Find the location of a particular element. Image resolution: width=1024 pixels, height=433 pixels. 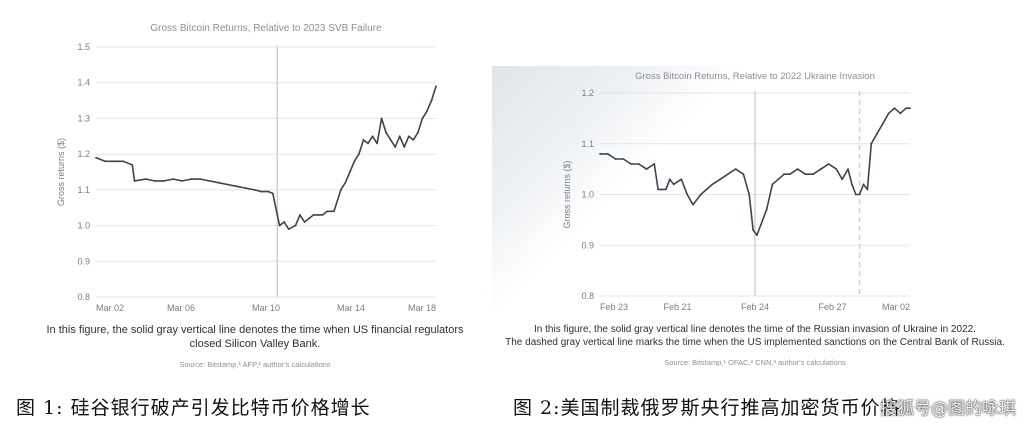

ukraine-xtick-label: Feb 21 is located at coordinates (677, 307).